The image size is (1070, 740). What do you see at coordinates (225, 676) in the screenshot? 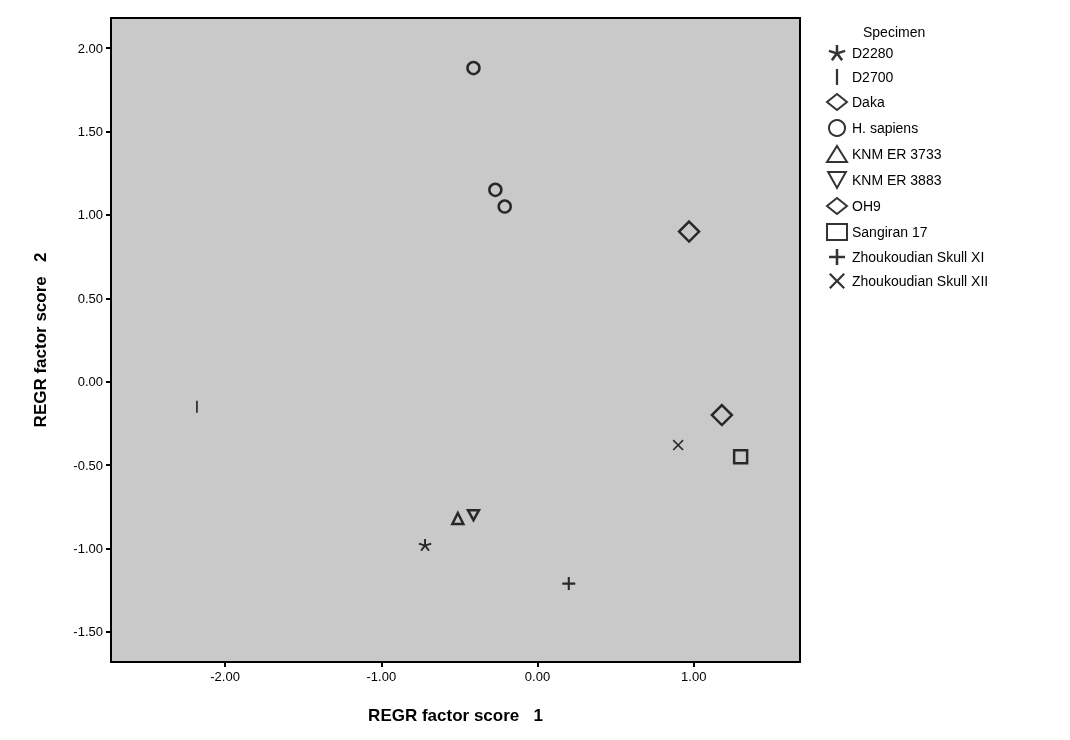
I see `x-tick-label: -2.00` at bounding box center [225, 676].